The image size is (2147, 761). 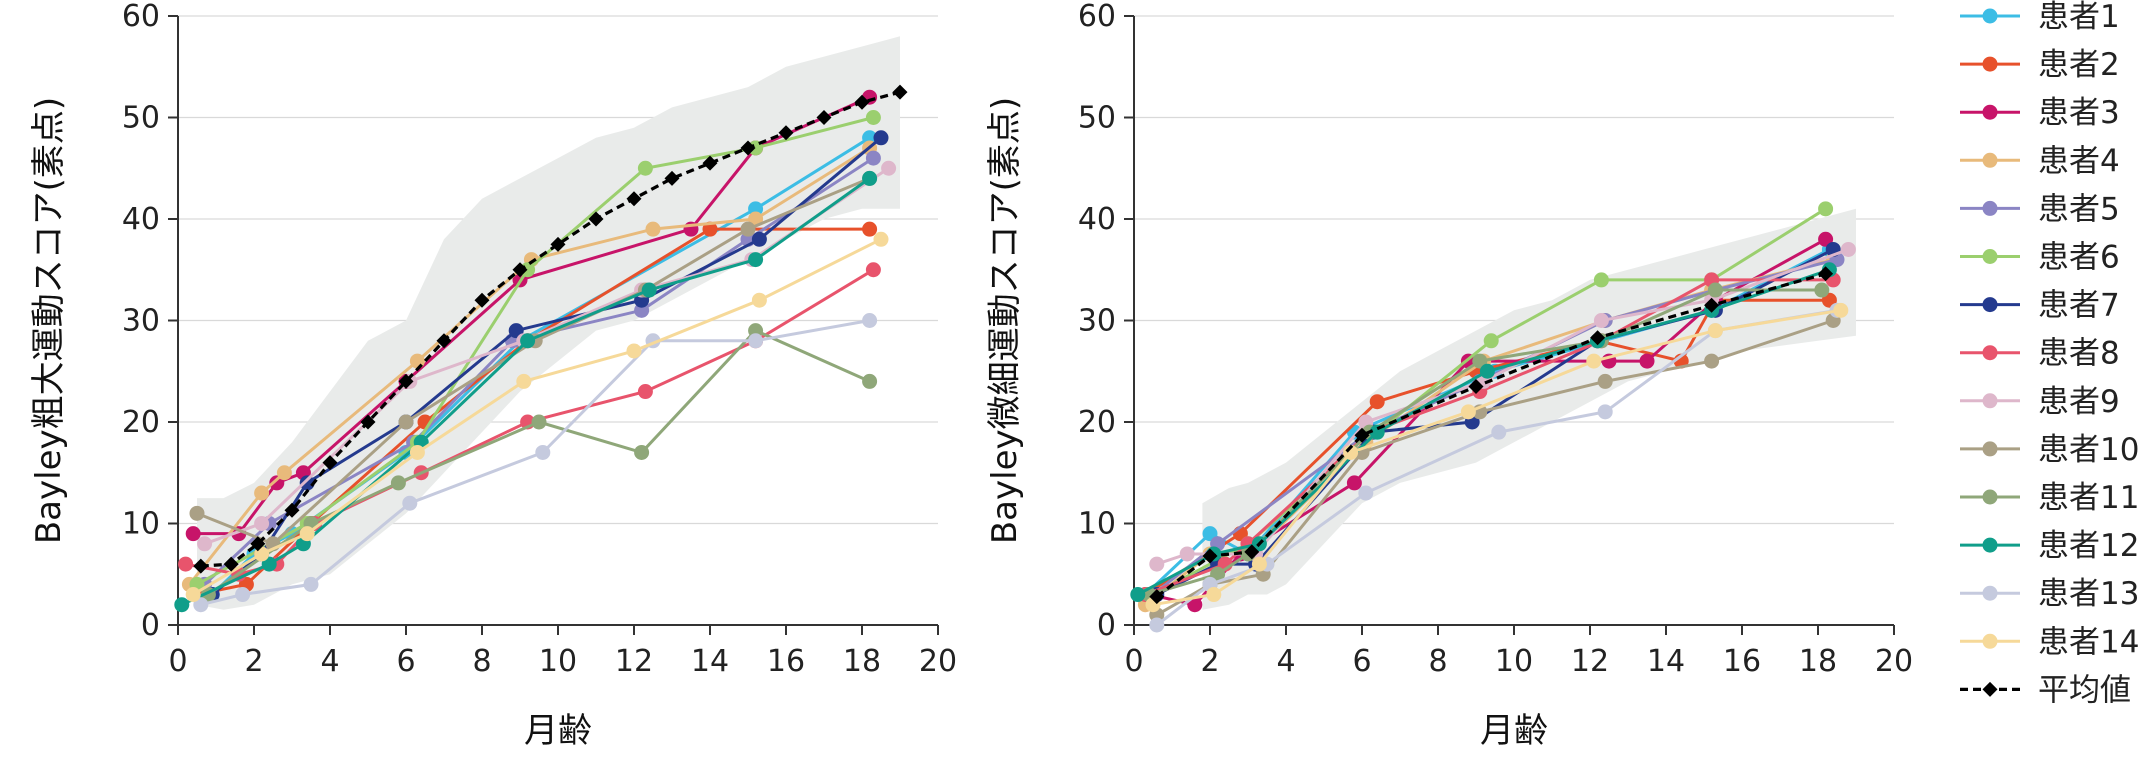 What do you see at coordinates (1097, 219) in the screenshot?
I see `y-tick-label-40: 40` at bounding box center [1097, 219].